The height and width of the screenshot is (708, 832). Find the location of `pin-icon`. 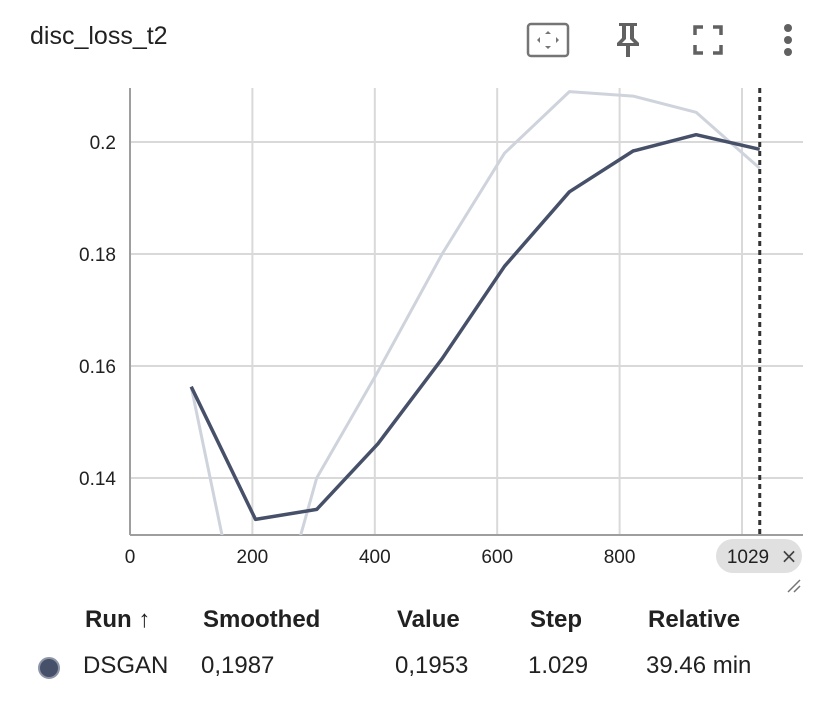

pin-icon is located at coordinates (628, 40).